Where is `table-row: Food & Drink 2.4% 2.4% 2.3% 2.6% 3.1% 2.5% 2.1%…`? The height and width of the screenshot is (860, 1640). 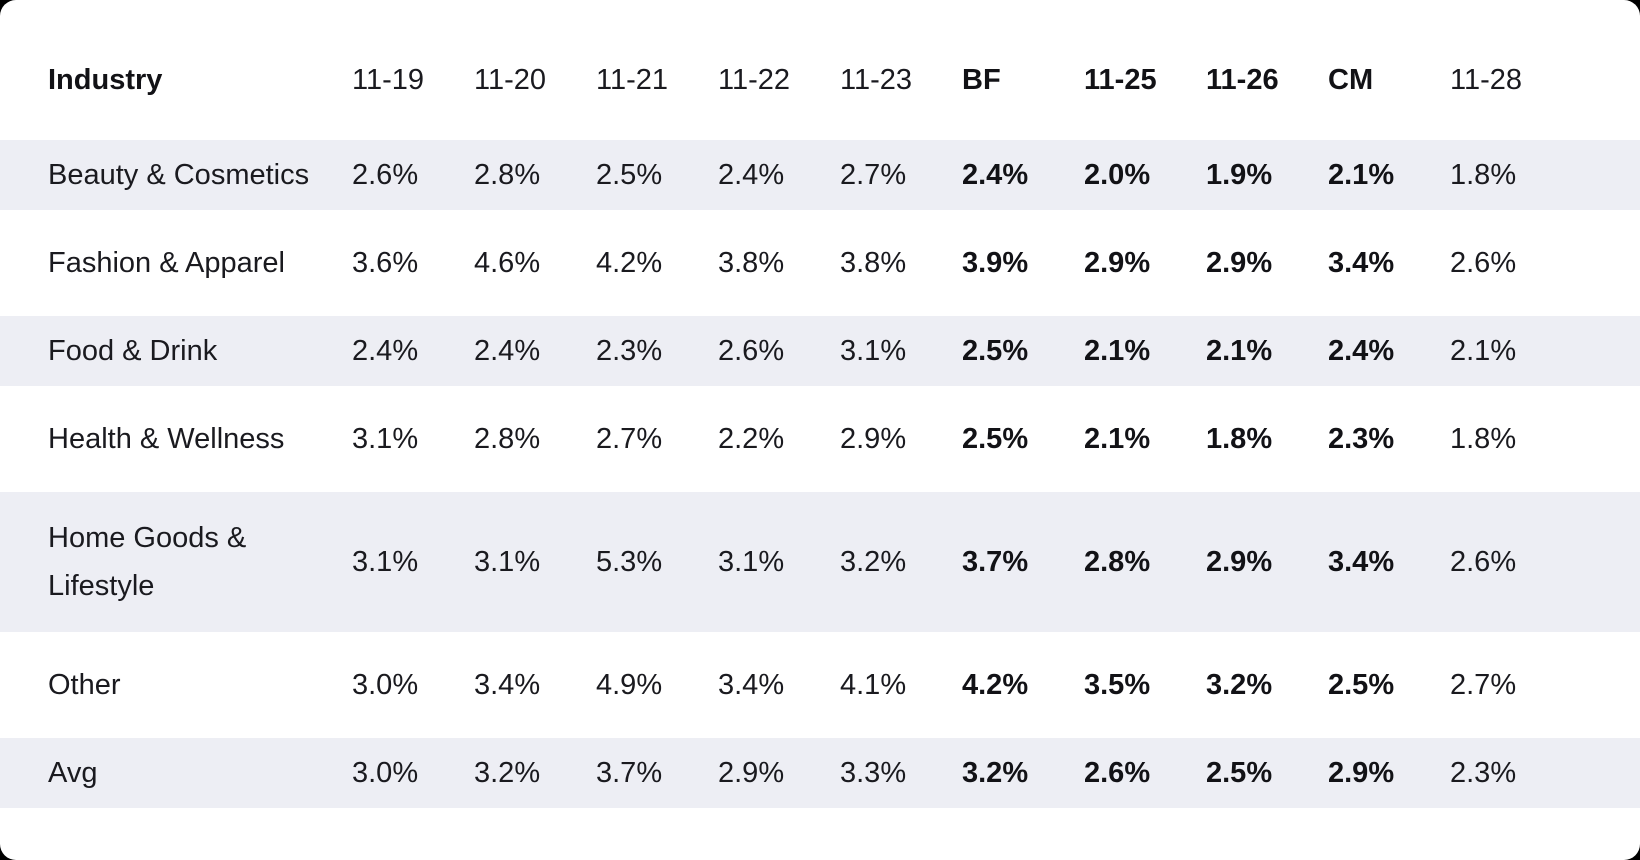 table-row: Food & Drink 2.4% 2.4% 2.3% 2.6% 3.1% 2.5% 2.1%… is located at coordinates (820, 351).